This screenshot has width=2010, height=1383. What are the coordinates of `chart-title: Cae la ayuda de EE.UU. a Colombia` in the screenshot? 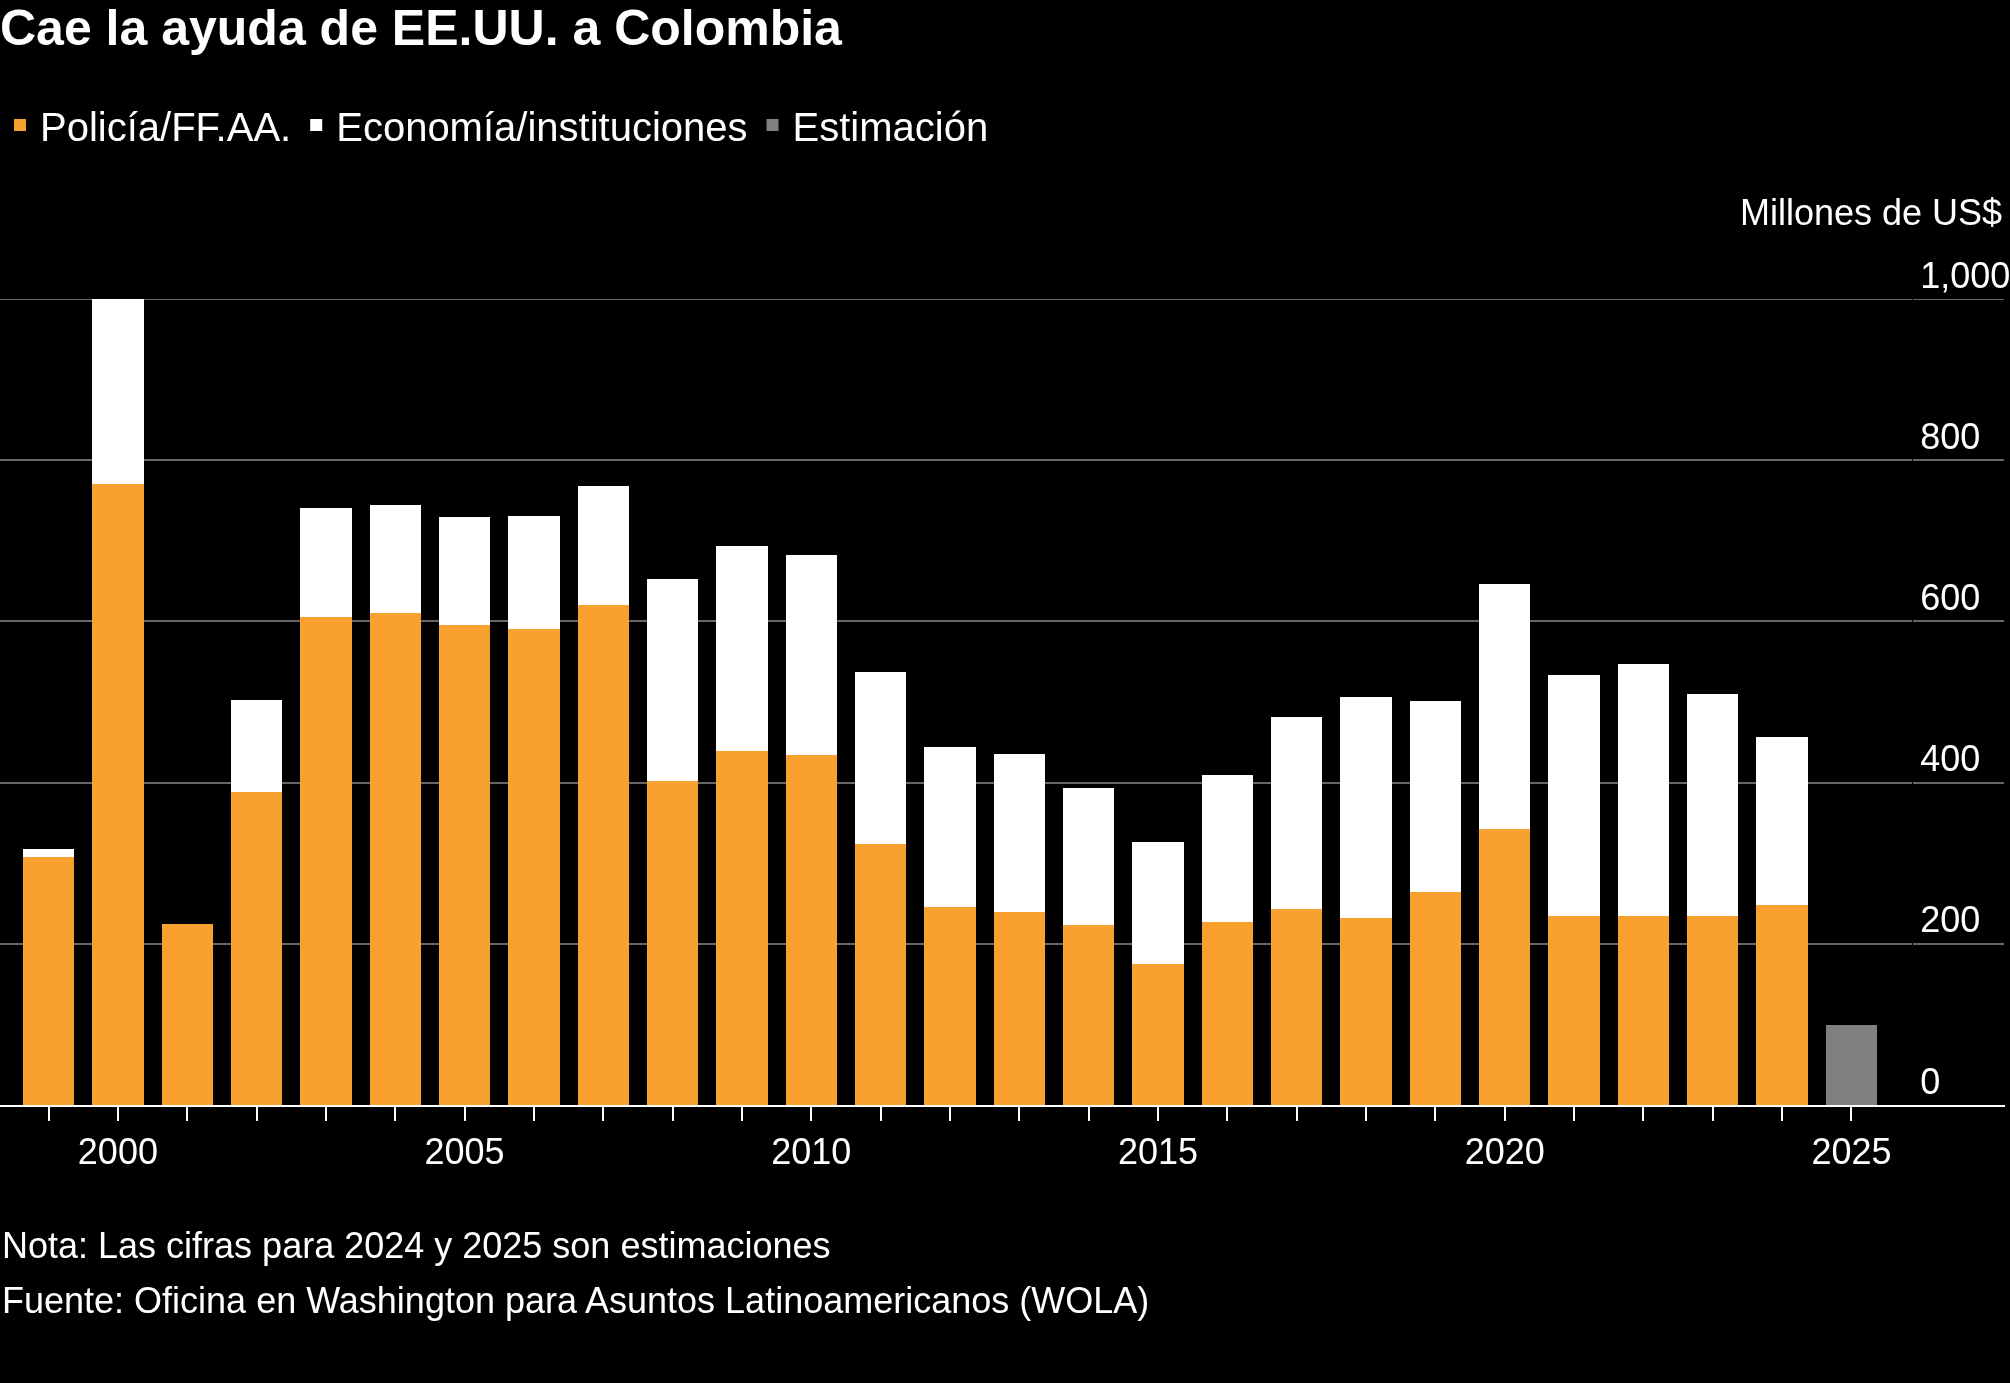 It's located at (422, 28).